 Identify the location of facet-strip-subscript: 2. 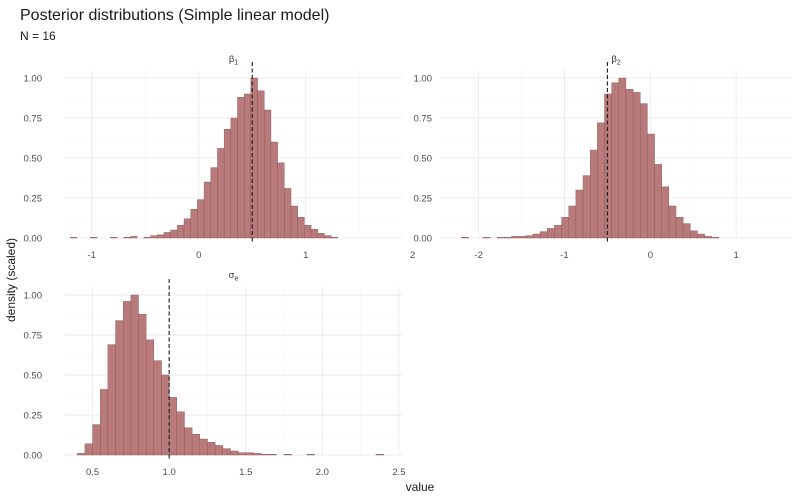
(619, 63).